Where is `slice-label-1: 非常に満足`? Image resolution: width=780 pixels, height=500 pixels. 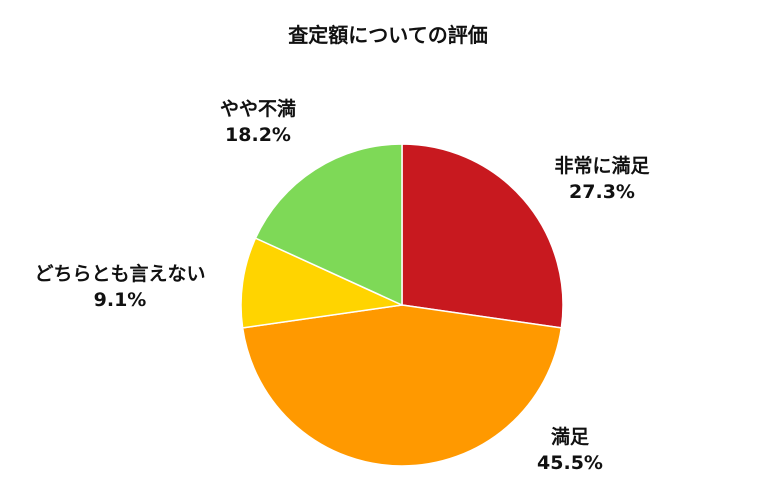 slice-label-1: 非常に満足 is located at coordinates (602, 165).